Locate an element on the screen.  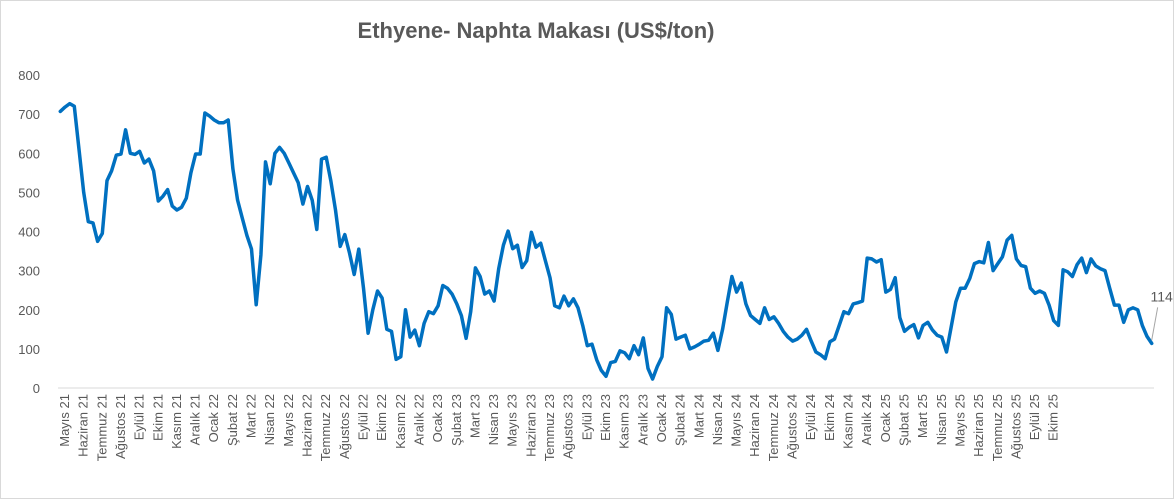
x-tick-label: Haziran 21 is located at coordinates (83, 425).